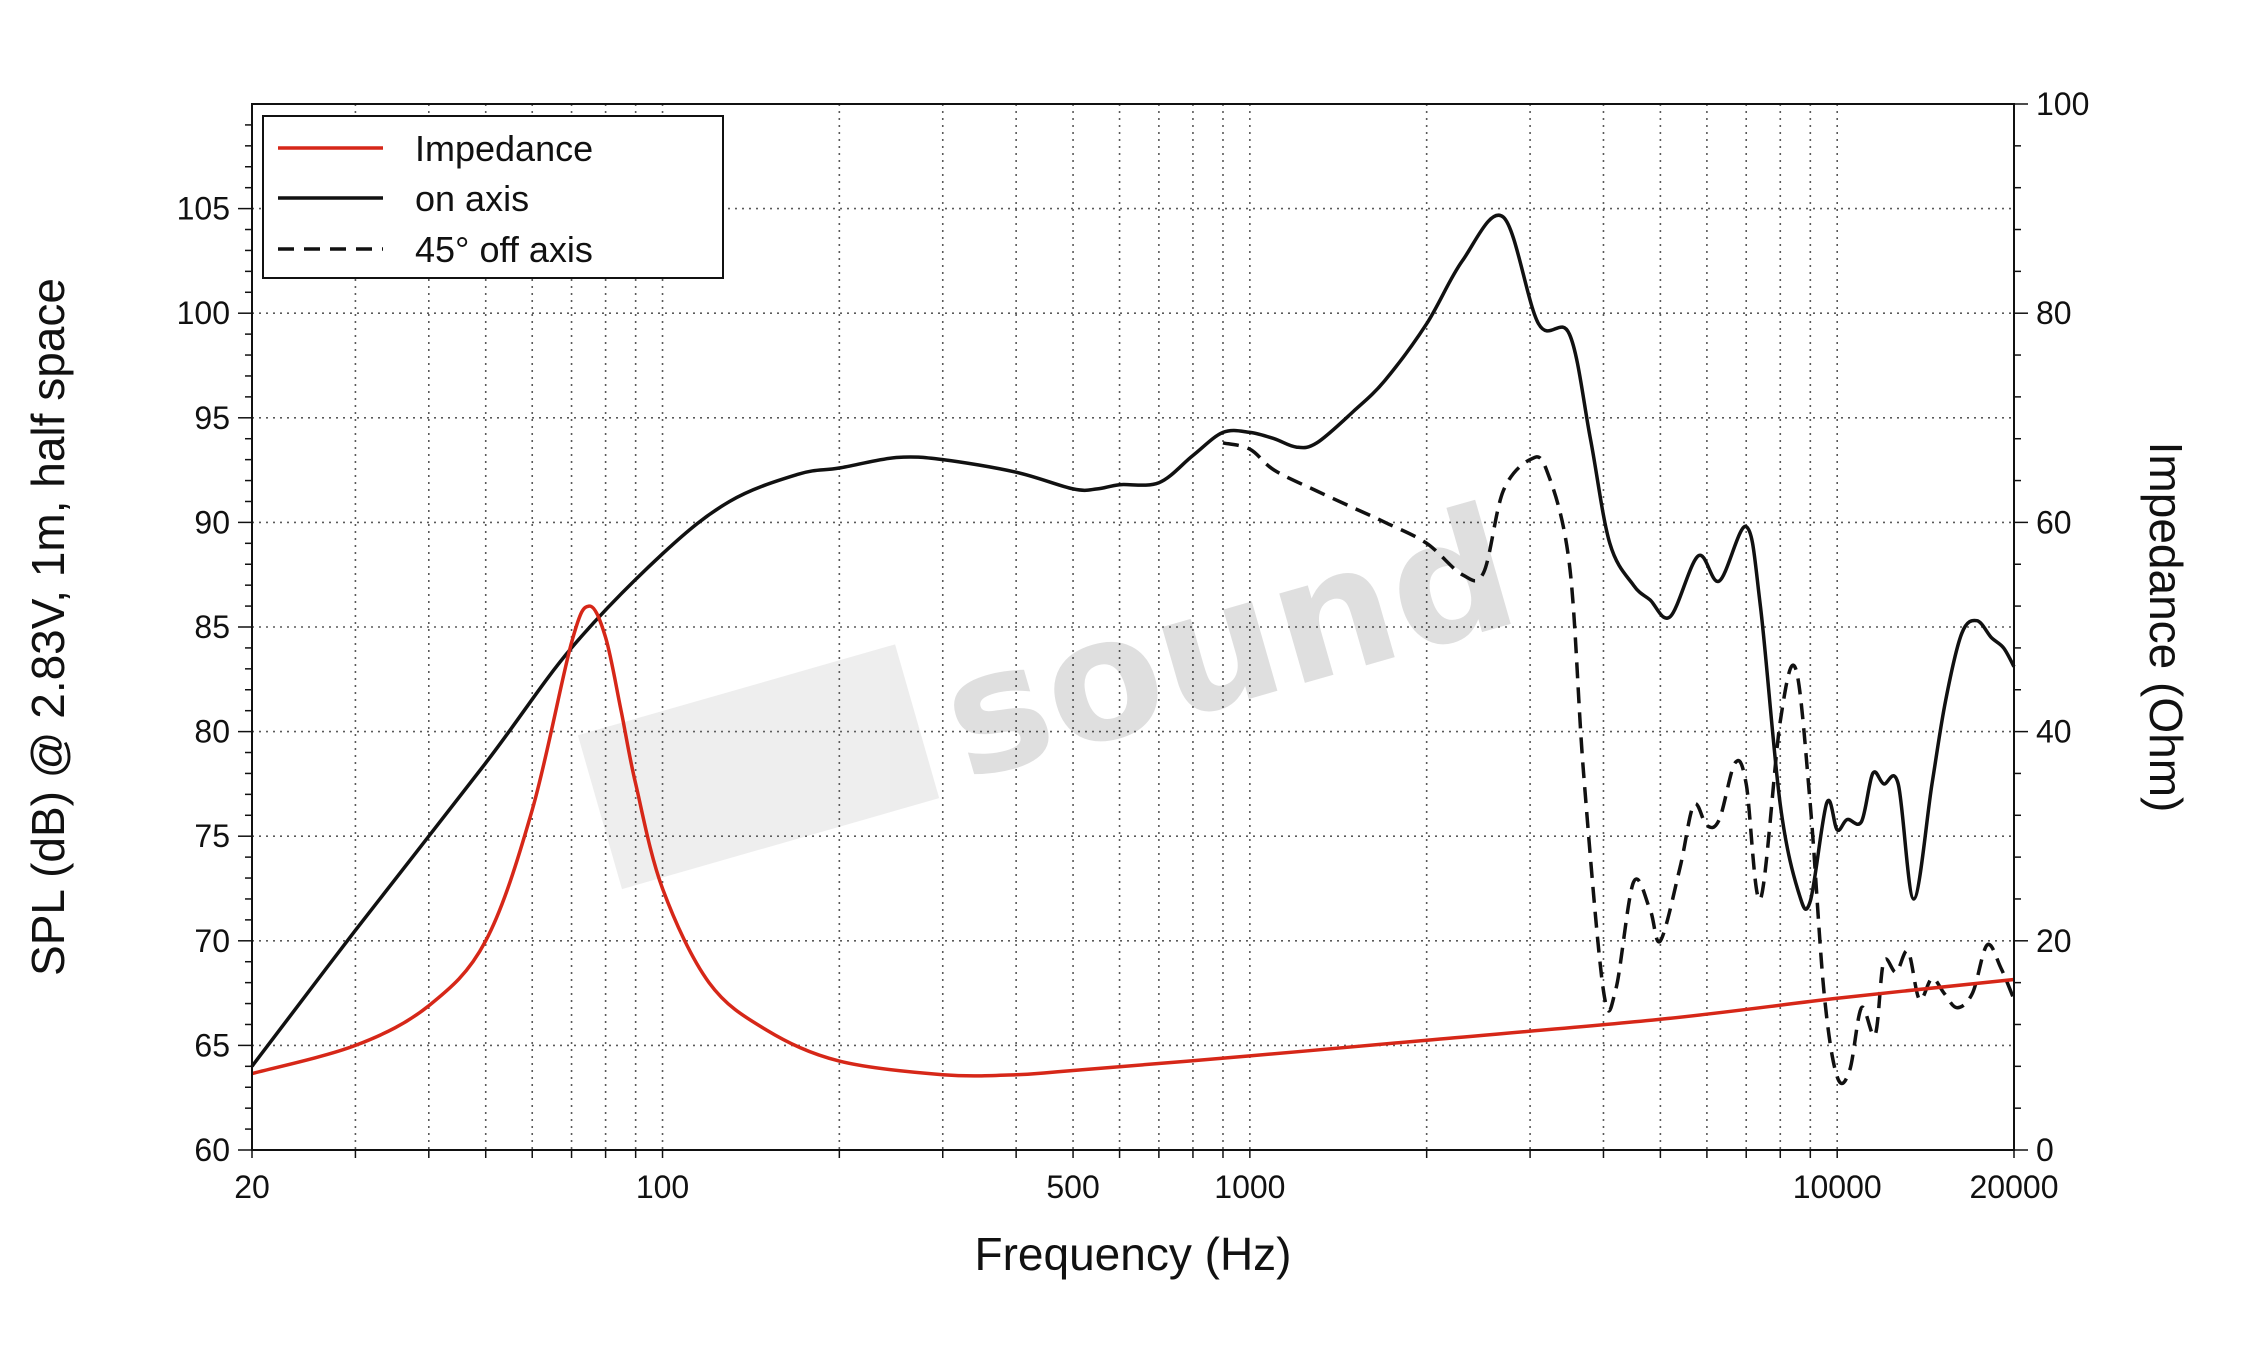  I want to click on x-tick-label: 20, so click(252, 1187).